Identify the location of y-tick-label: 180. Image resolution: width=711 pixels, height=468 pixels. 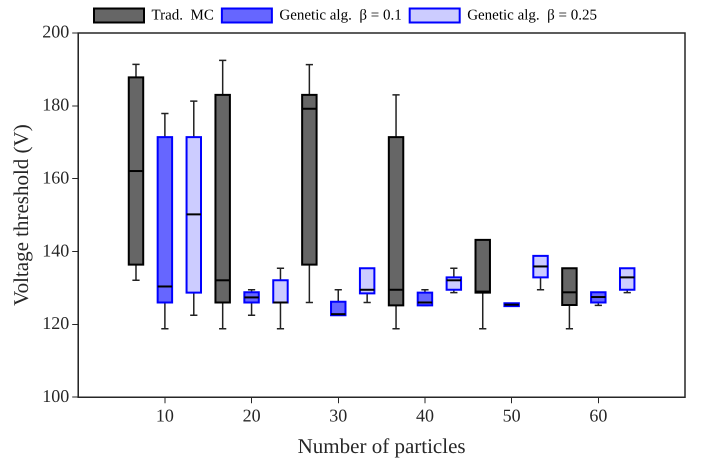
(56, 104).